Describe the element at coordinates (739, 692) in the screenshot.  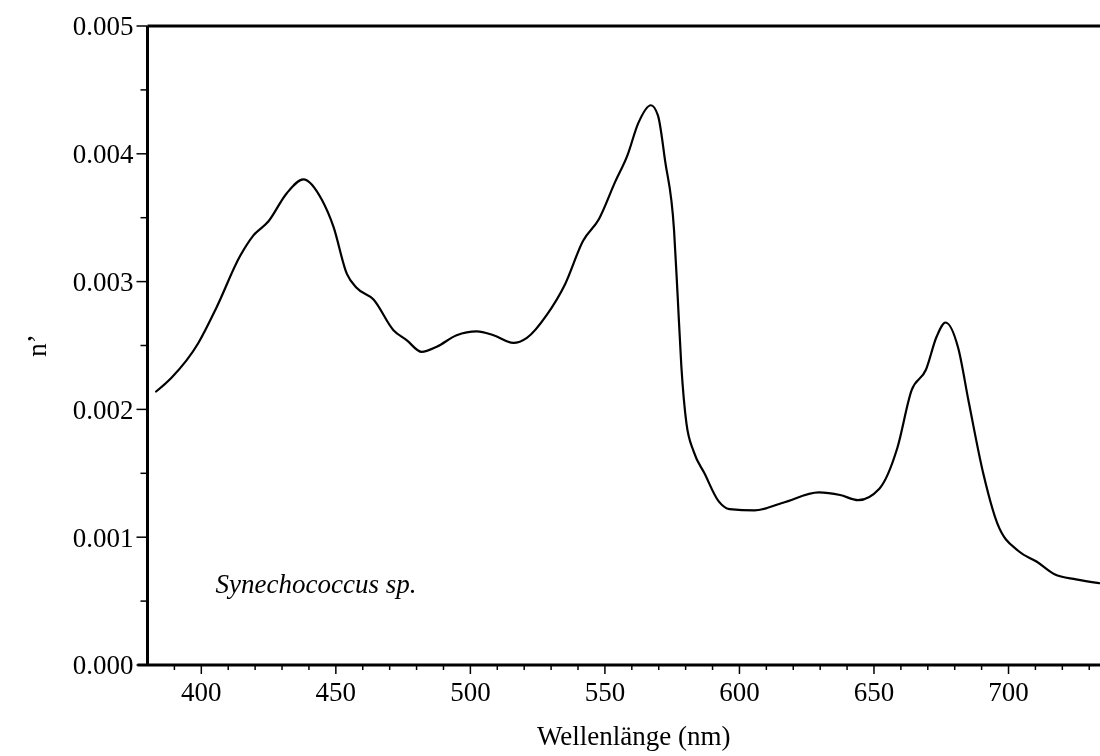
I see `x-tick-label: 600` at that location.